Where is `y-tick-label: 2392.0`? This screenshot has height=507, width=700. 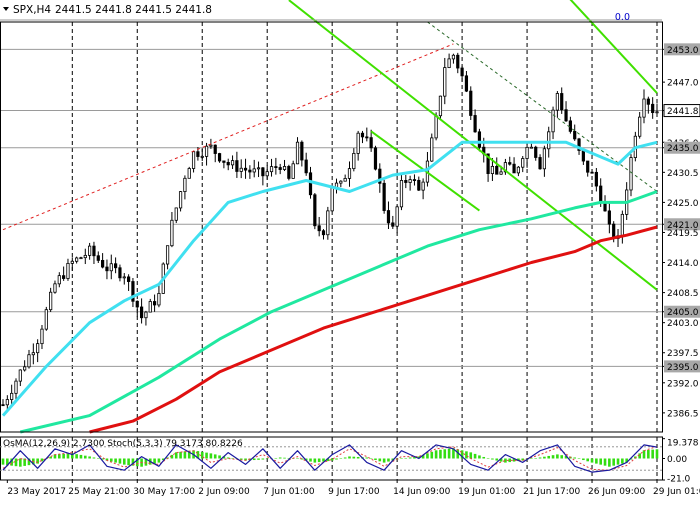
y-tick-label: 2392.0 is located at coordinates (683, 384).